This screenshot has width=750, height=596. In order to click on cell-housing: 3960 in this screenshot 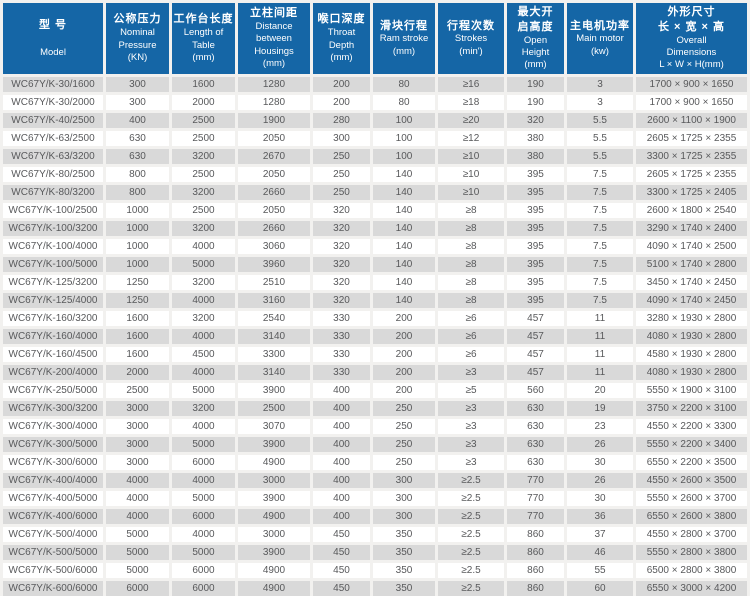, I will do `click(274, 264)`.